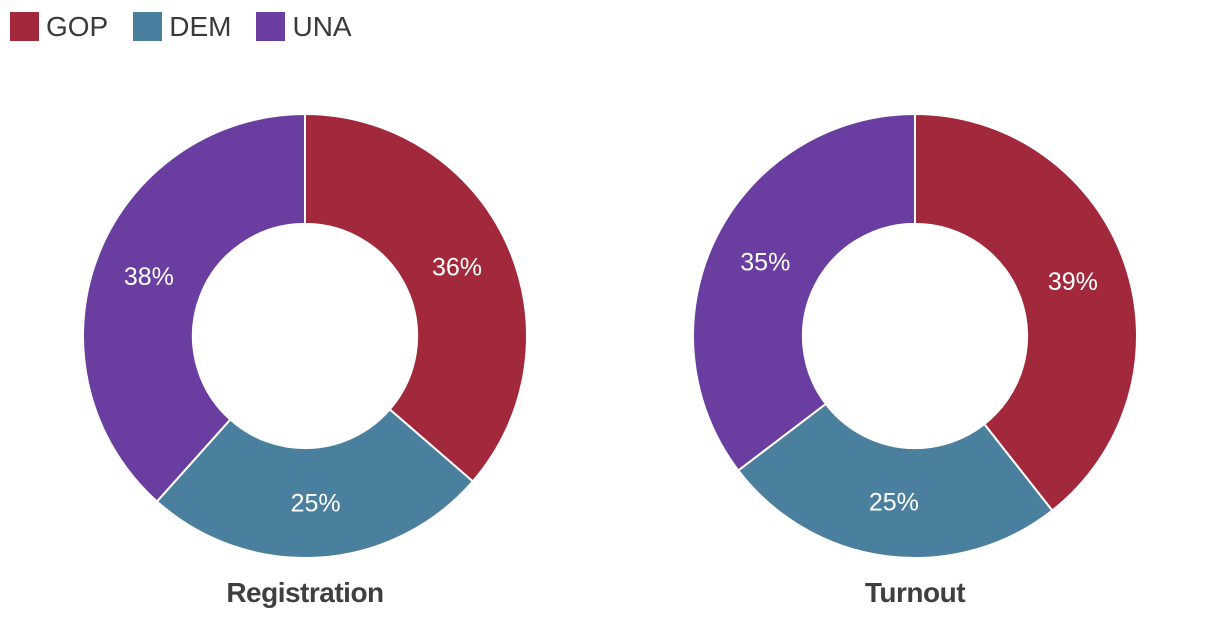 The width and height of the screenshot is (1220, 640). What do you see at coordinates (149, 277) in the screenshot?
I see `slice-value-label-una: 38%` at bounding box center [149, 277].